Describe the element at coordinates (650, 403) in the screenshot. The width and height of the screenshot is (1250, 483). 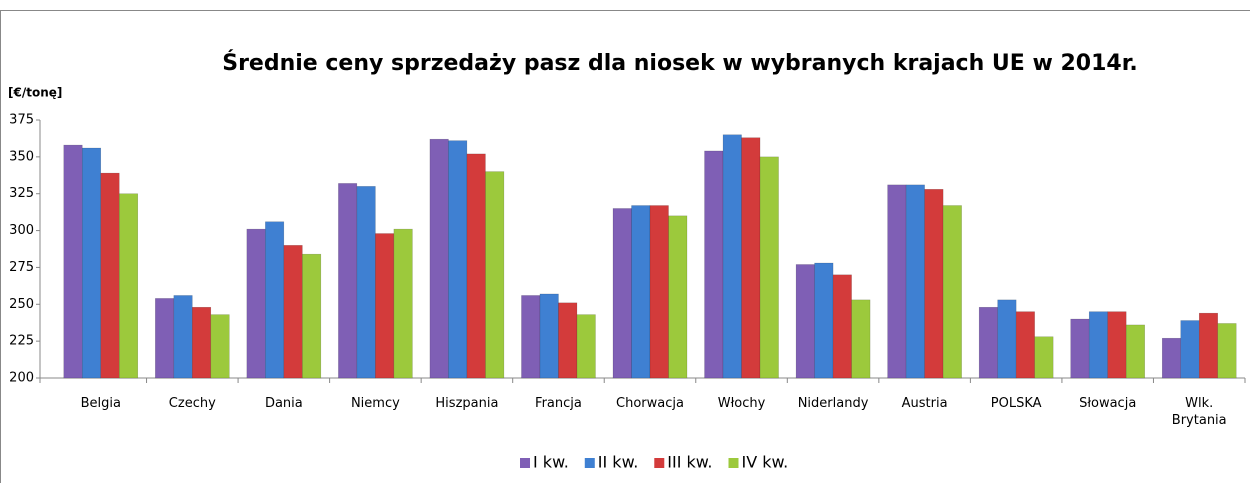
I see `x-tick-label: Chorwacja` at that location.